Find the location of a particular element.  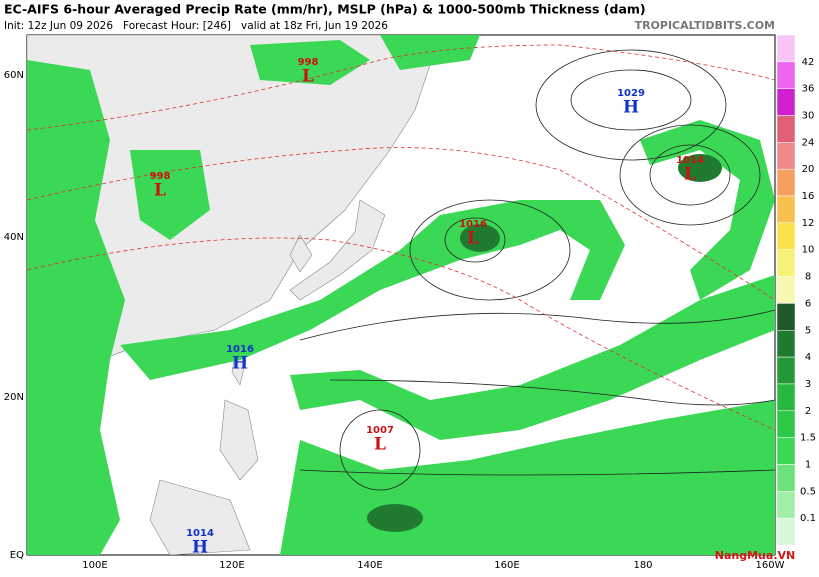

lat-label: EQ is located at coordinates (17, 555).